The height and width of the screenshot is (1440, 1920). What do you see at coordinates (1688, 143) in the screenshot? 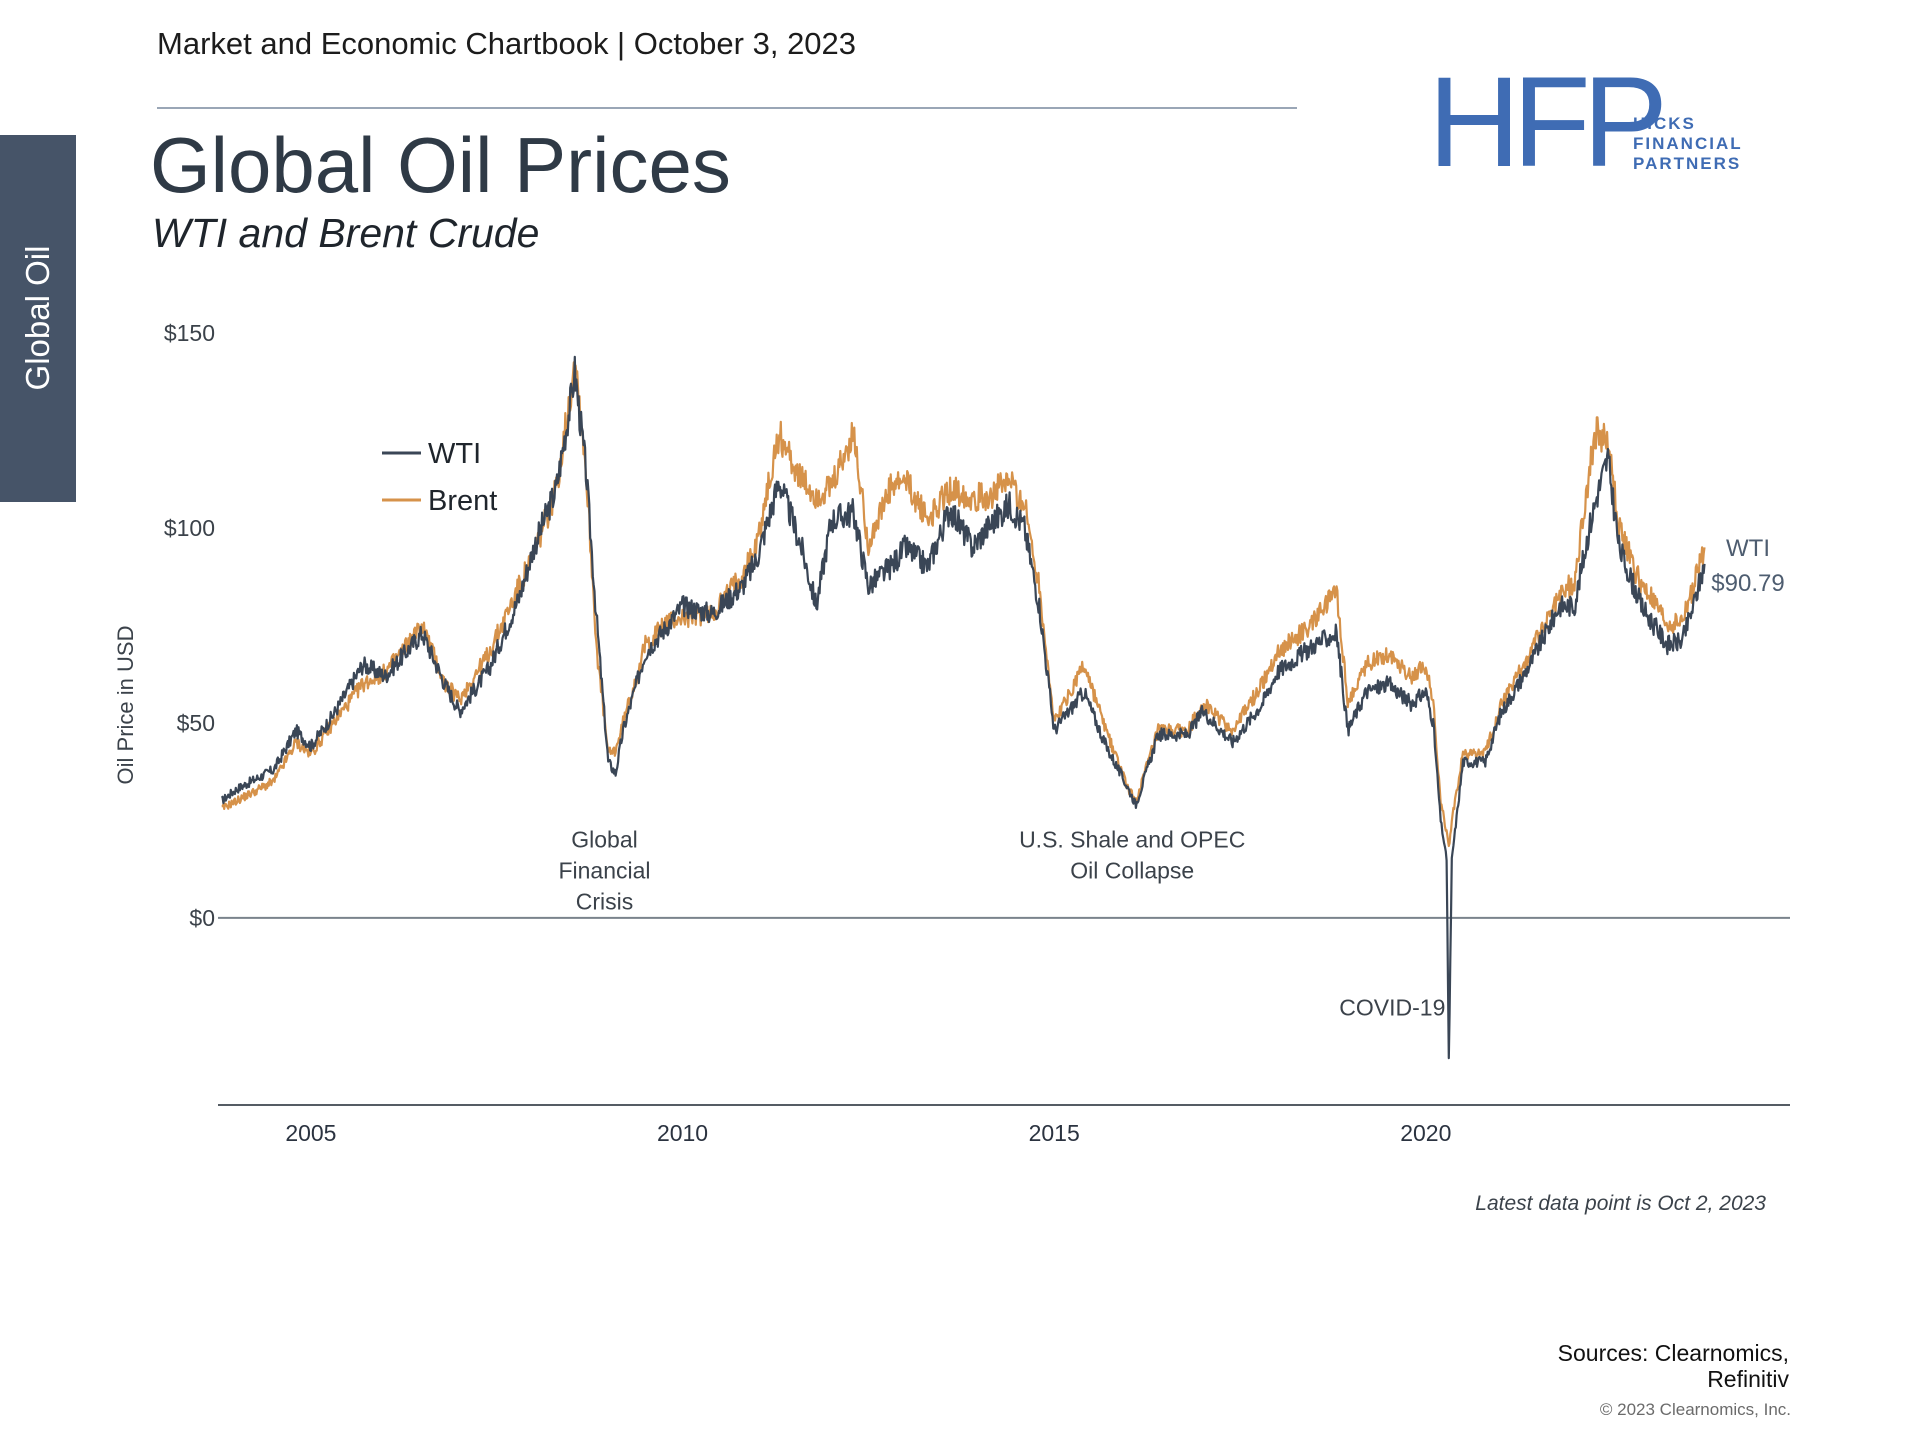
I see `logo-word-financial: FINANCIAL` at bounding box center [1688, 143].